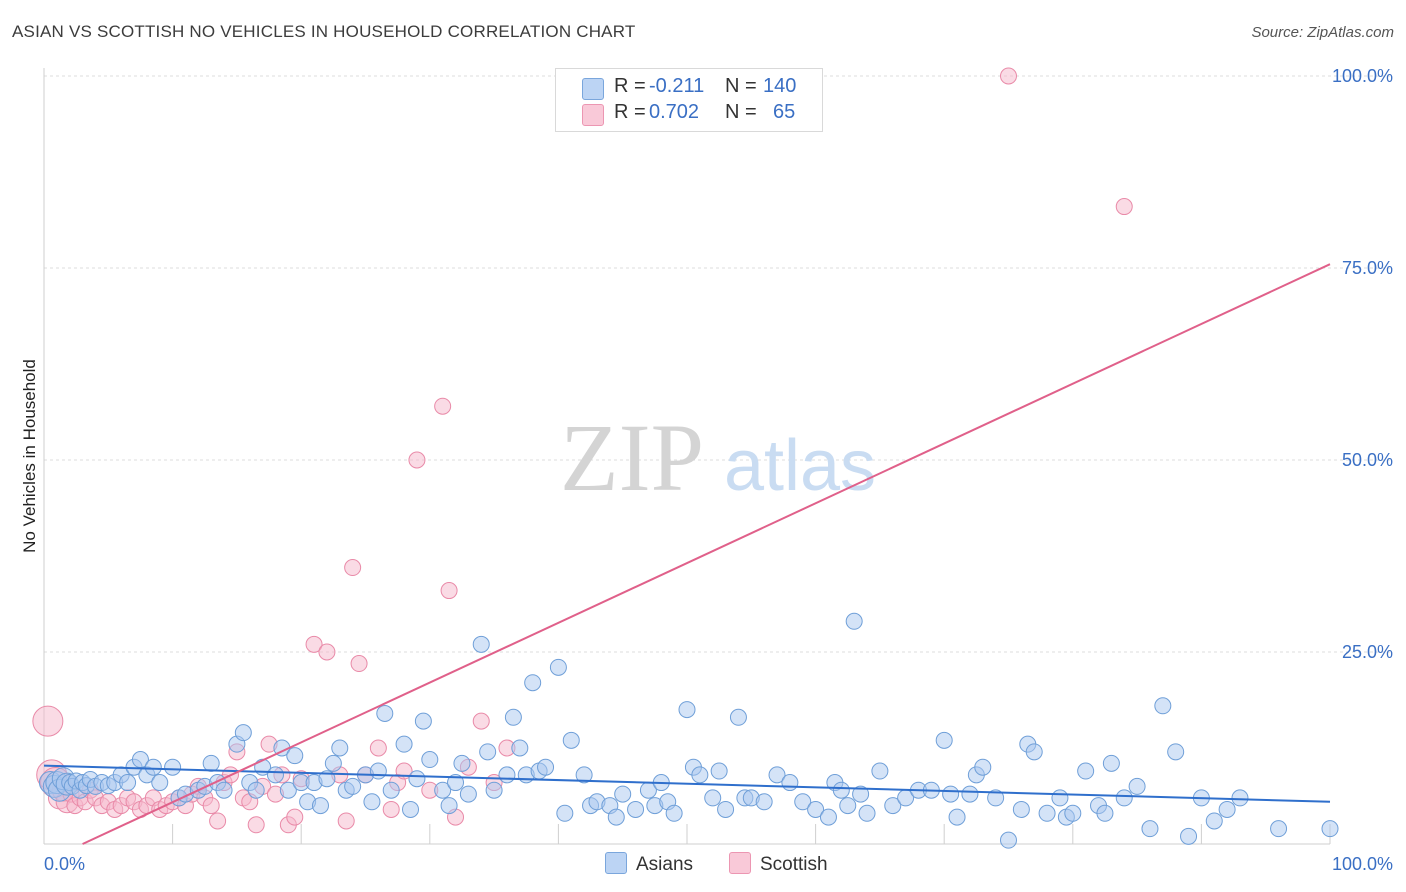 The image size is (1406, 892). I want to click on trend-line-asians, so click(687, 783).